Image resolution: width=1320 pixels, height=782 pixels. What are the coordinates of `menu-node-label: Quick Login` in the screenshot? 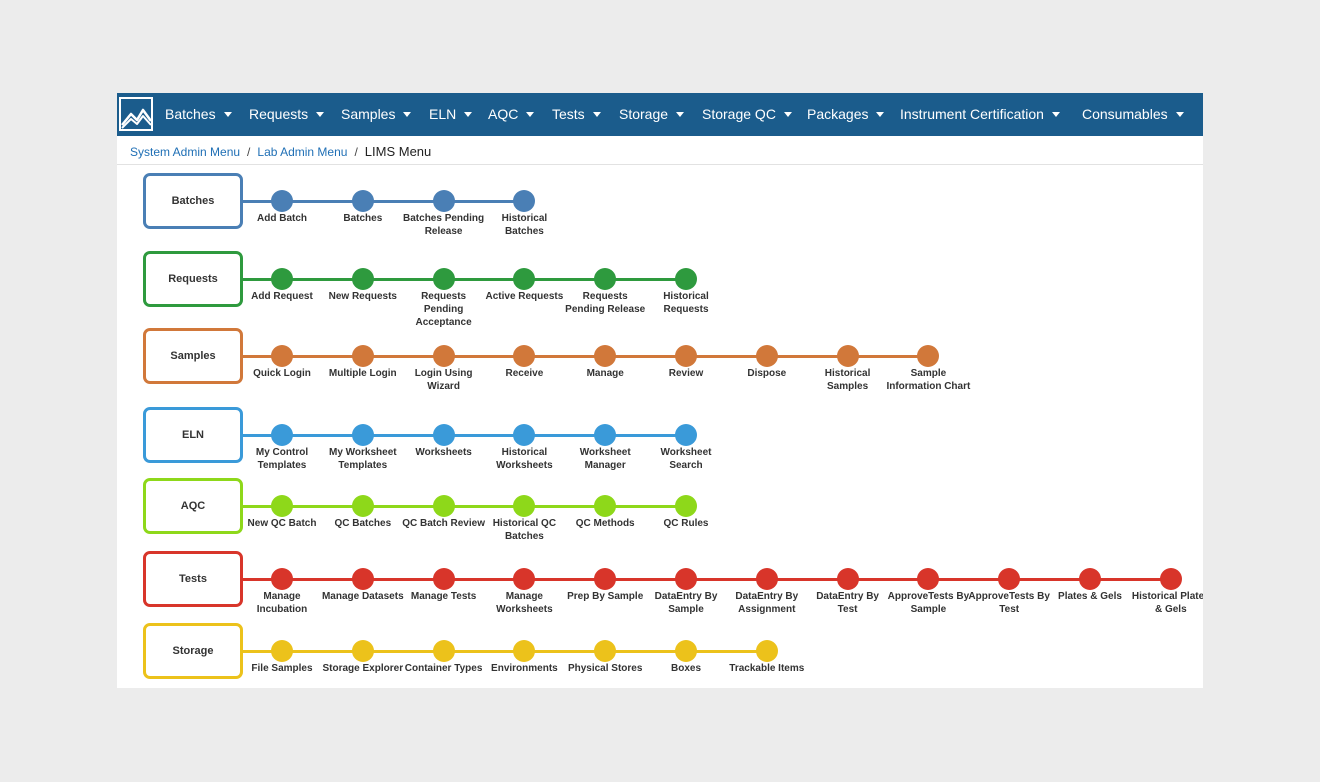 It's located at (282, 373).